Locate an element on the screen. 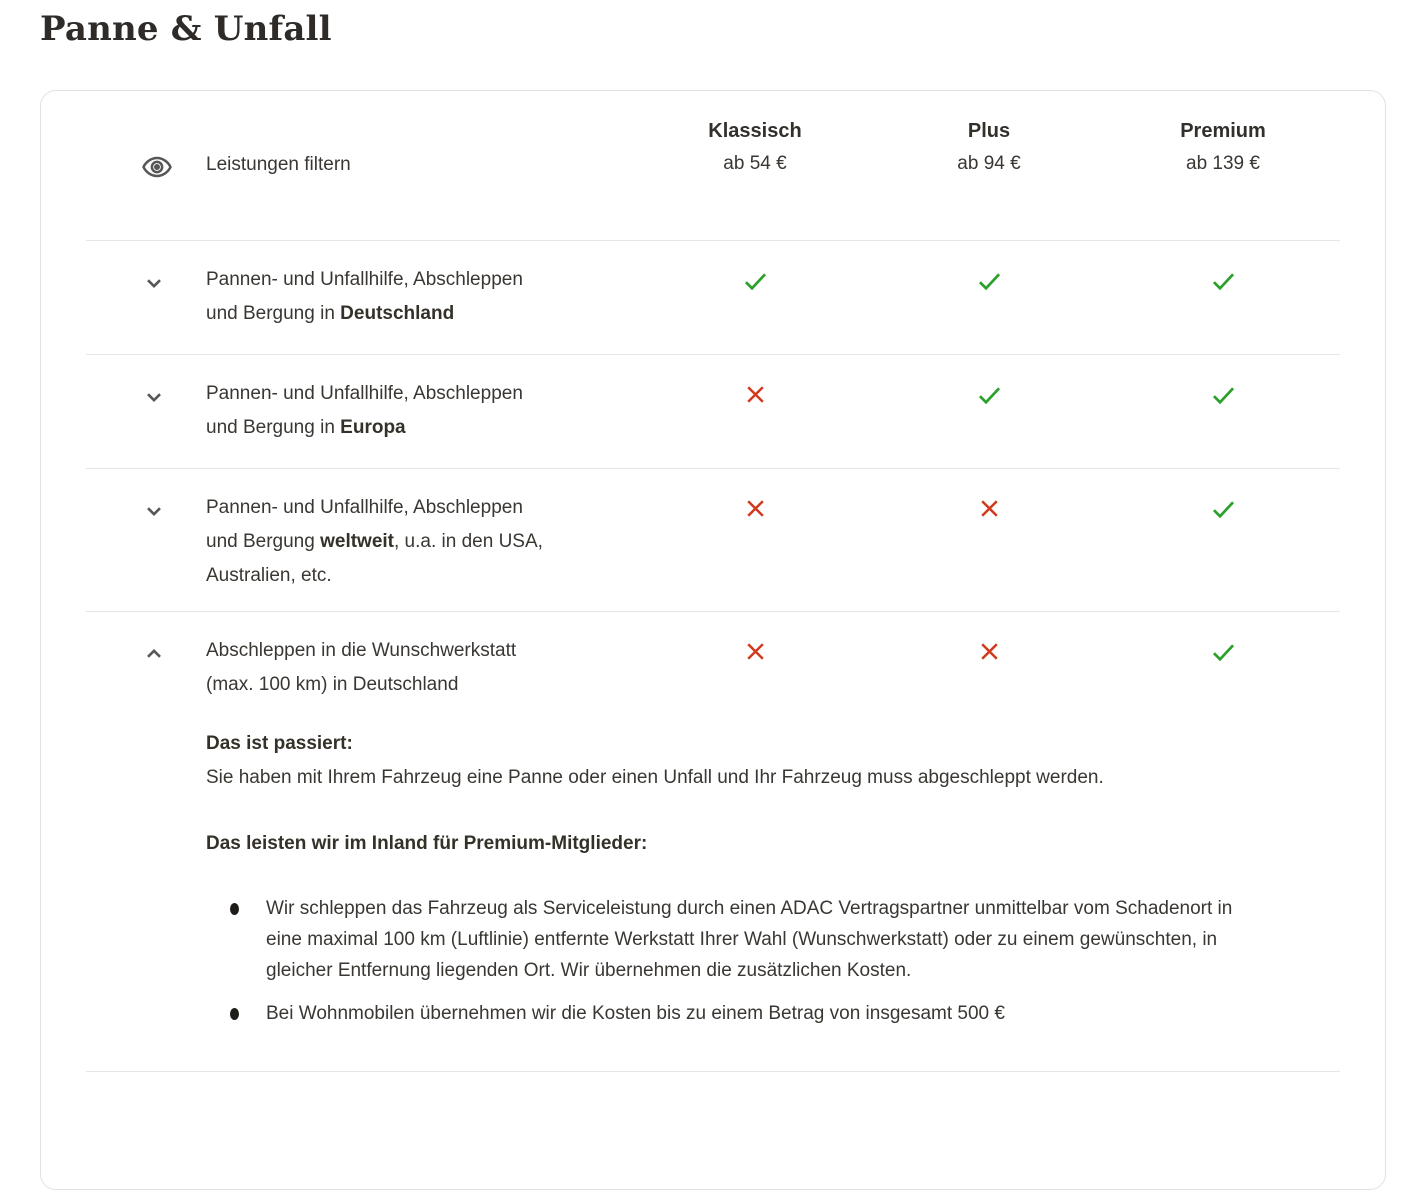  plan-price: ab 139 € is located at coordinates (1223, 163).